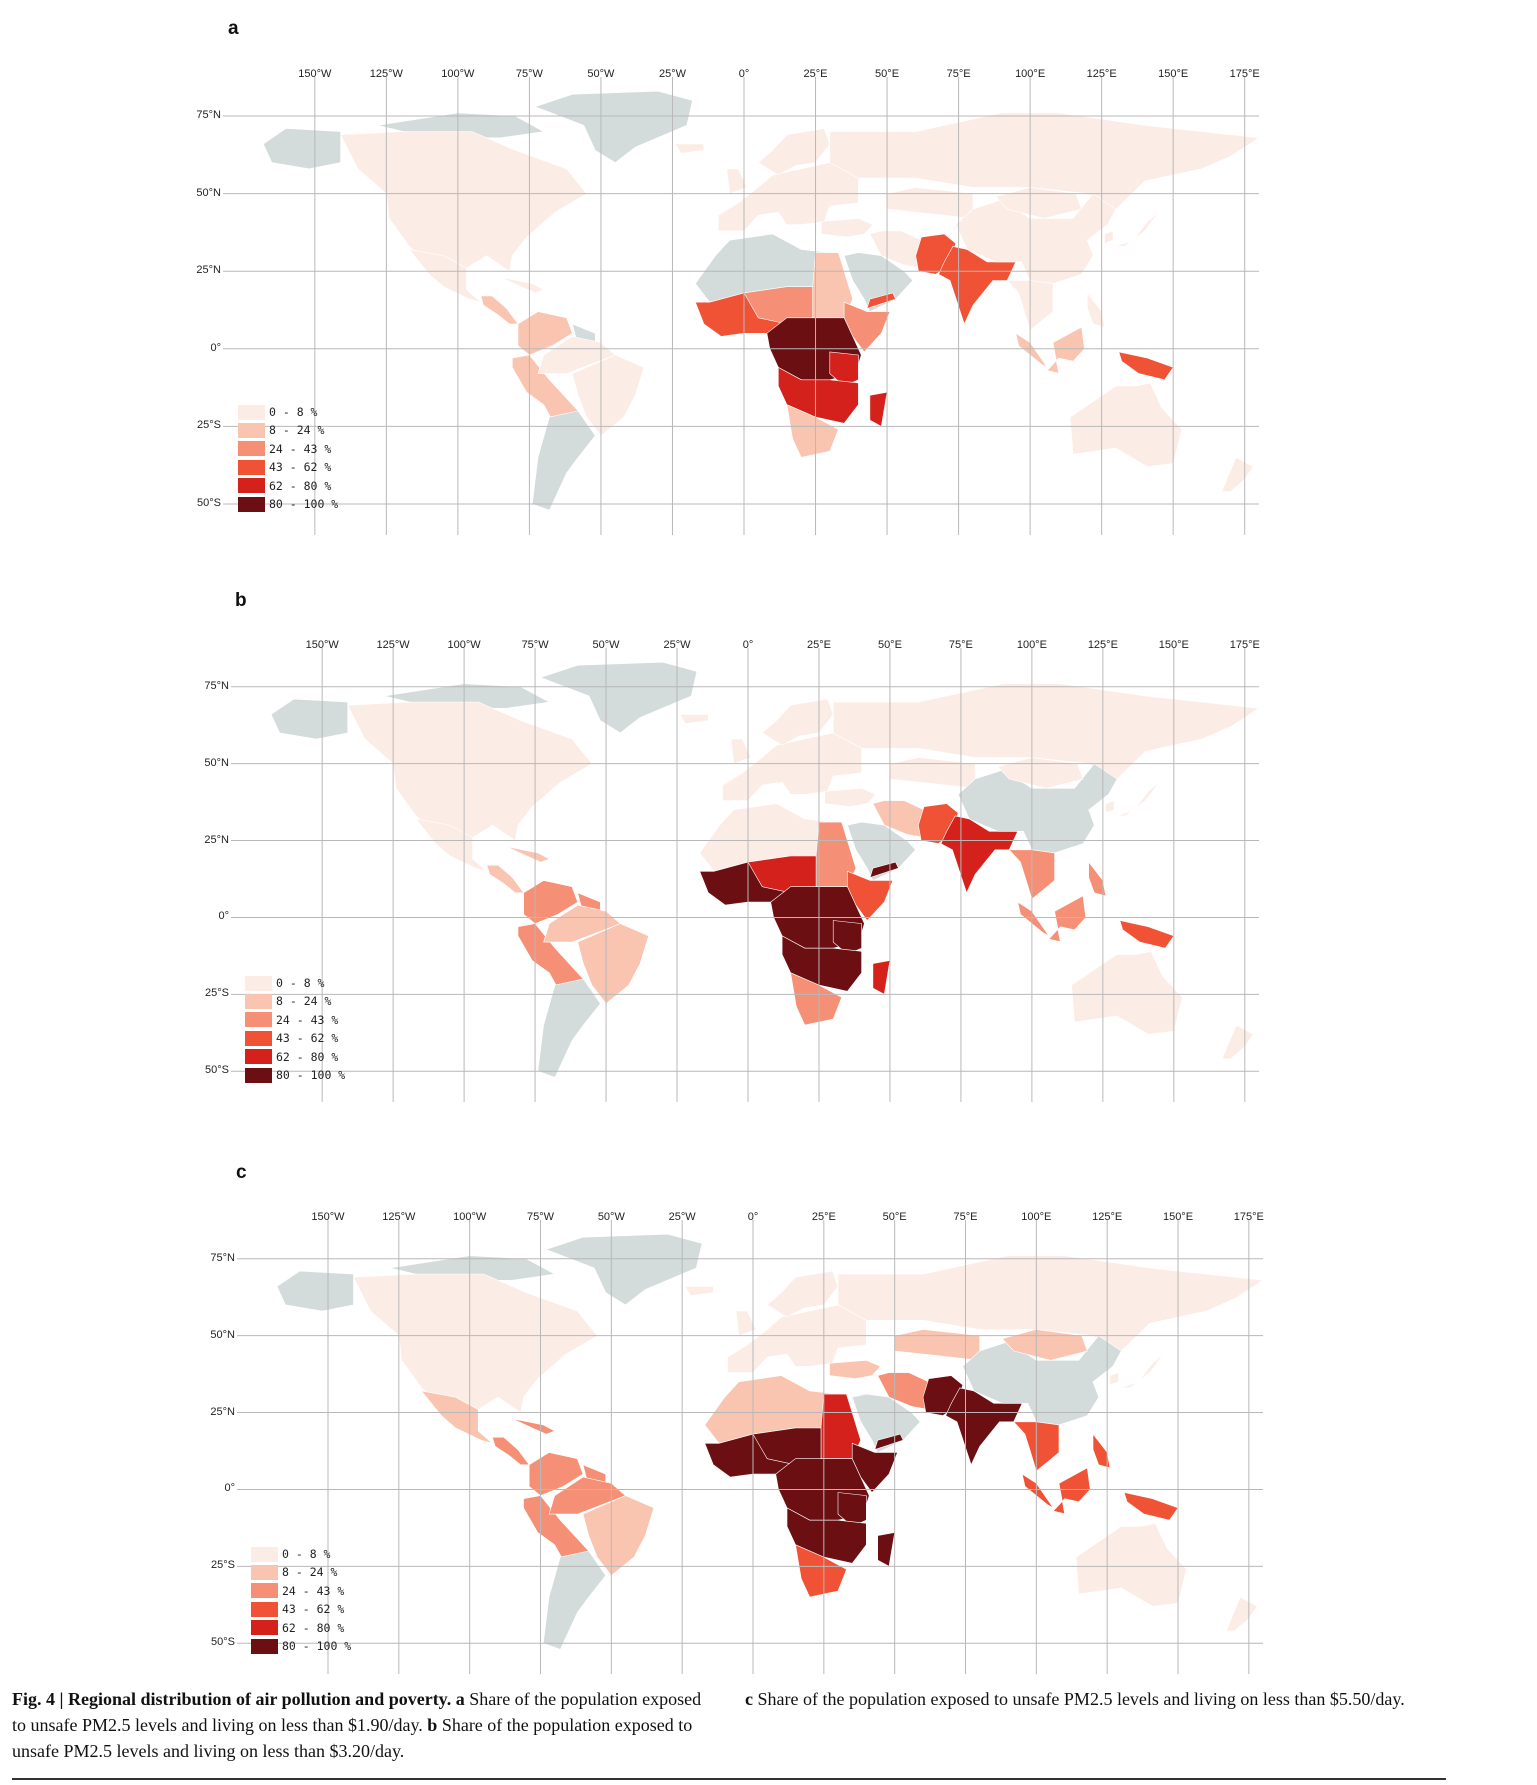 The width and height of the screenshot is (1537, 1785). I want to click on legend-item: 80 - 100 %, so click(301, 1646).